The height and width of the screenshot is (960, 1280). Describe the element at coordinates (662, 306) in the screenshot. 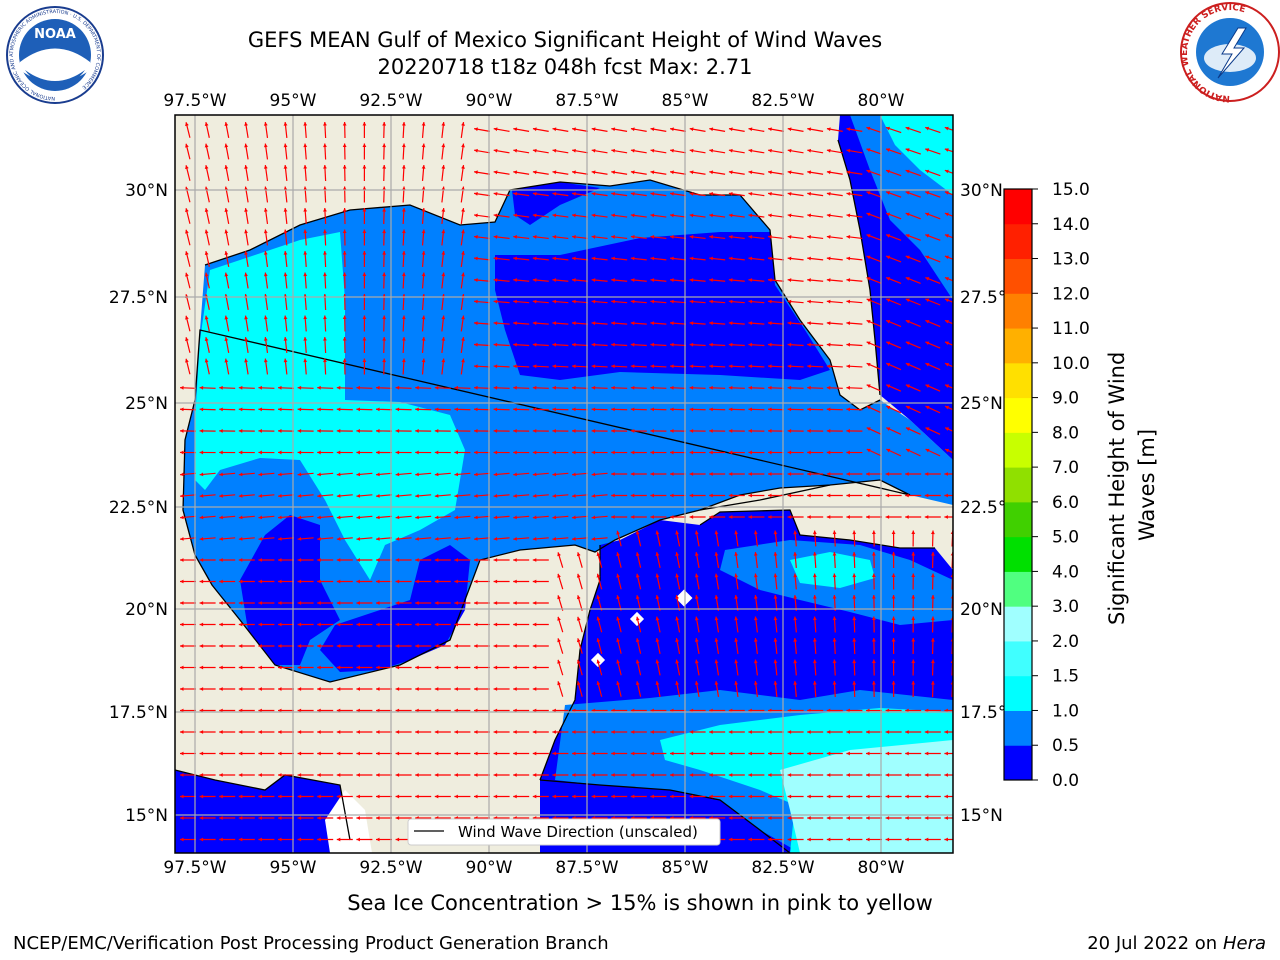

I see `ocean-low-central` at that location.